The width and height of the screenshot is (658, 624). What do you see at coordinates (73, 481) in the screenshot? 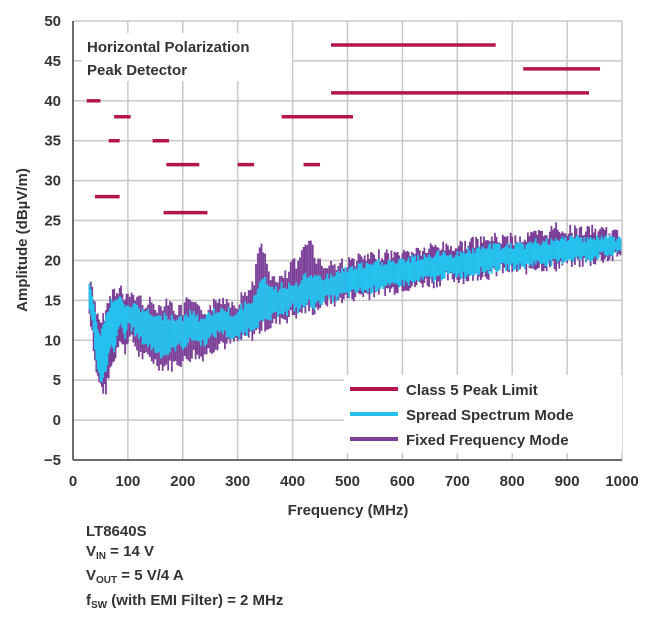
I see `x-tick-label: 0` at bounding box center [73, 481].